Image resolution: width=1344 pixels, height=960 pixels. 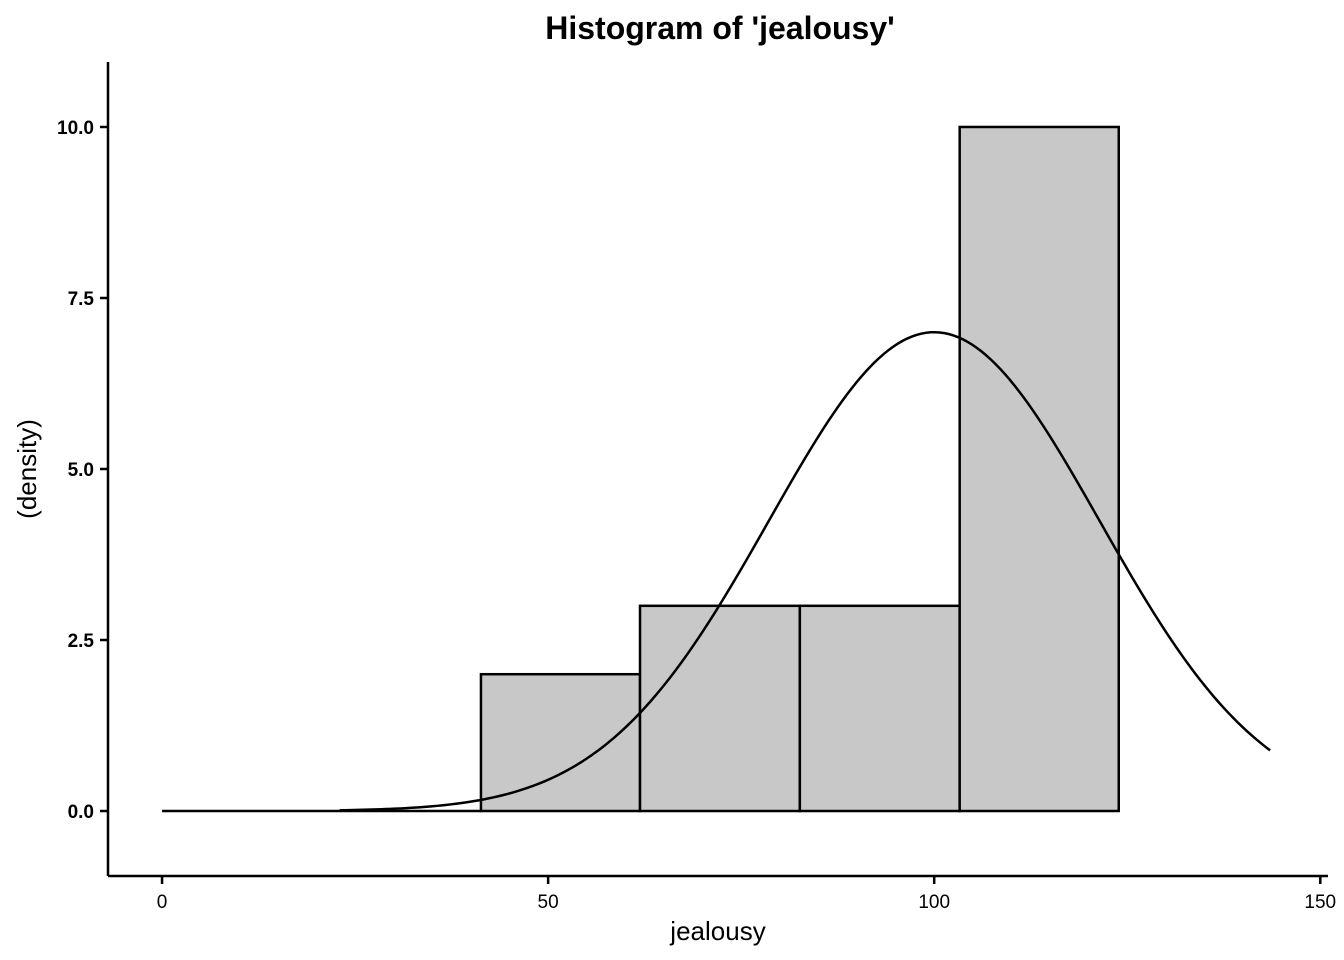 I want to click on chart-title: Histogram of 'jealousy', so click(x=720, y=28).